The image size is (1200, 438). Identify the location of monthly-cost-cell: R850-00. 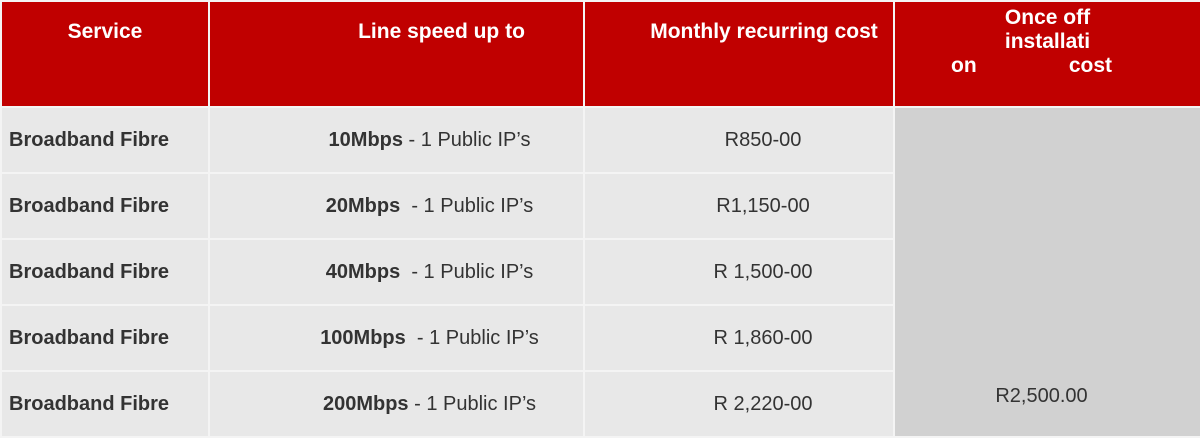
(739, 140).